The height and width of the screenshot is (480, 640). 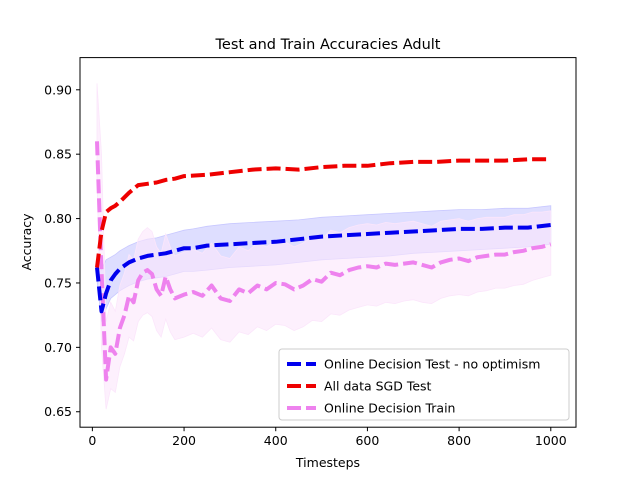 I want to click on y-tick-label: 0.65, so click(x=58, y=411).